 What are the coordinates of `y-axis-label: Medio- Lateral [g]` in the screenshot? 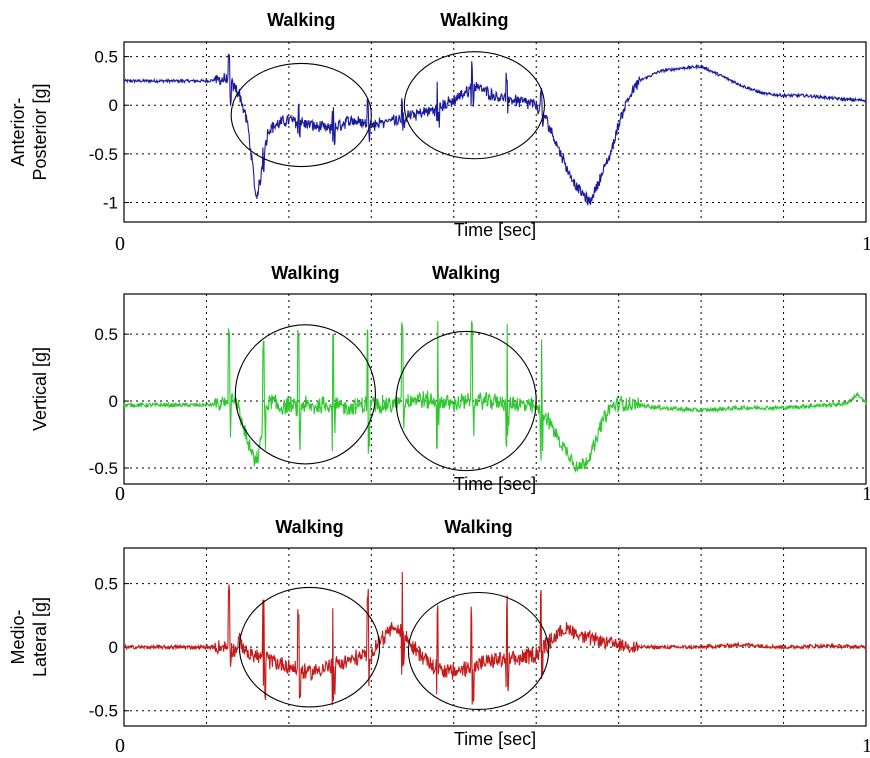 It's located at (29, 637).